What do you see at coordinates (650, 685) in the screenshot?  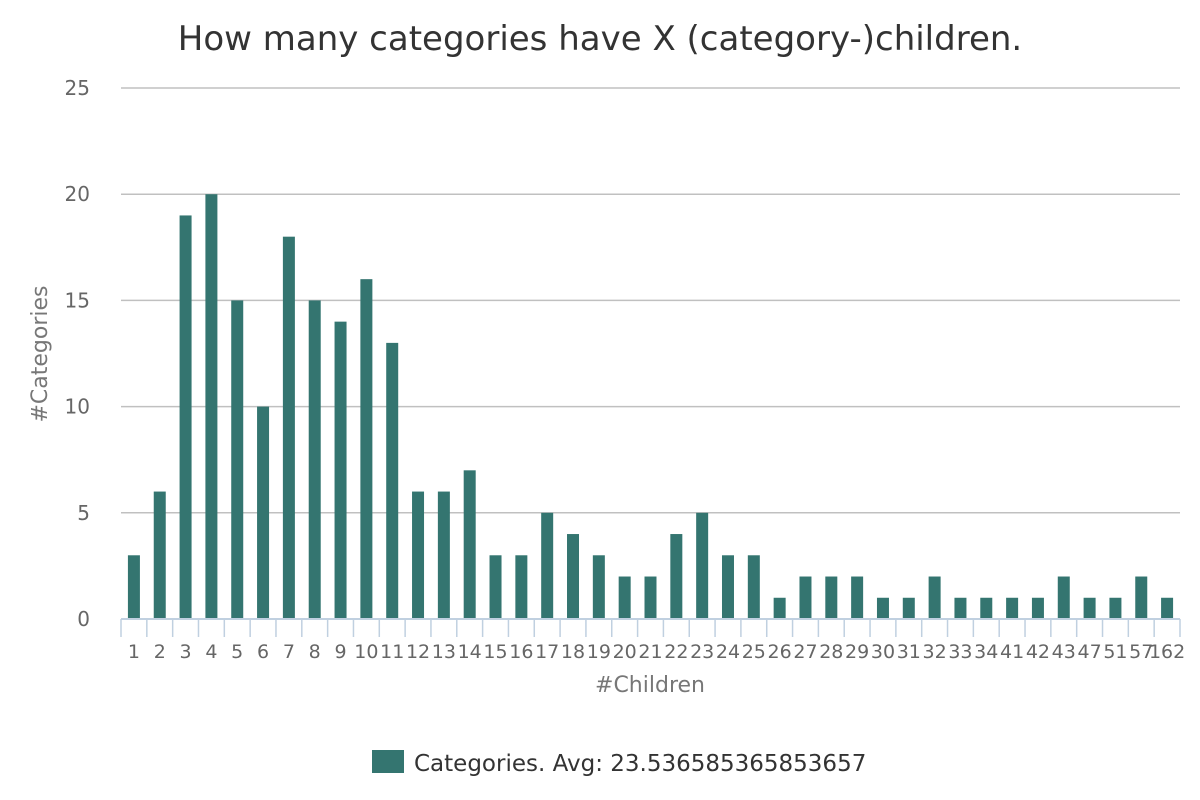 I see `x-axis-title: #Children` at bounding box center [650, 685].